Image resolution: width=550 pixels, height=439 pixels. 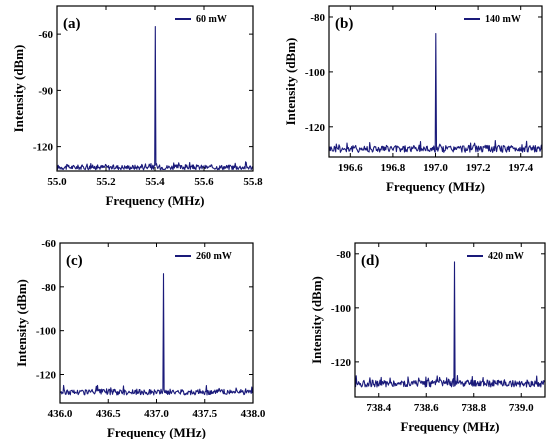 What do you see at coordinates (57, 182) in the screenshot?
I see `x-tick-label: 55.0` at bounding box center [57, 182].